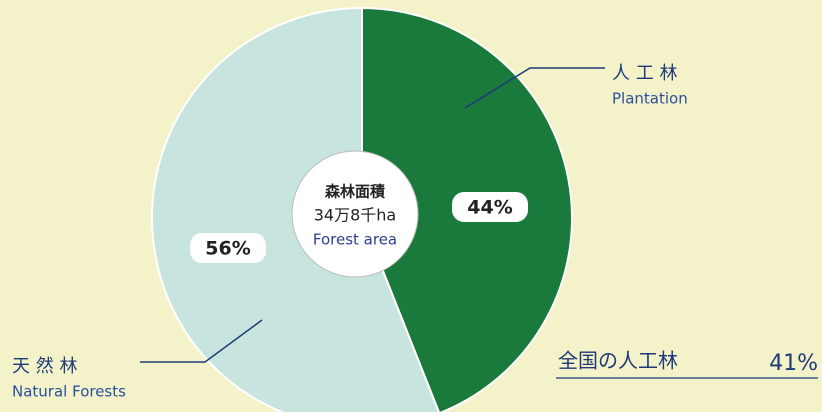  I want to click on note-text: 全国の人工林, so click(618, 361).